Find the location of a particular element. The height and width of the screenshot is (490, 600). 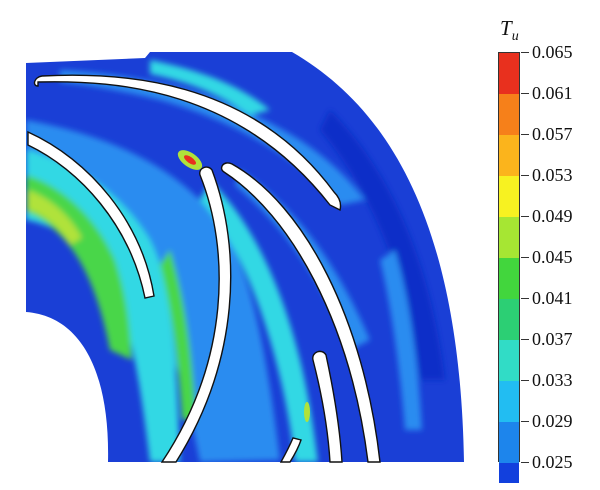

colorbar-tick-label: 0.049 is located at coordinates (552, 216).